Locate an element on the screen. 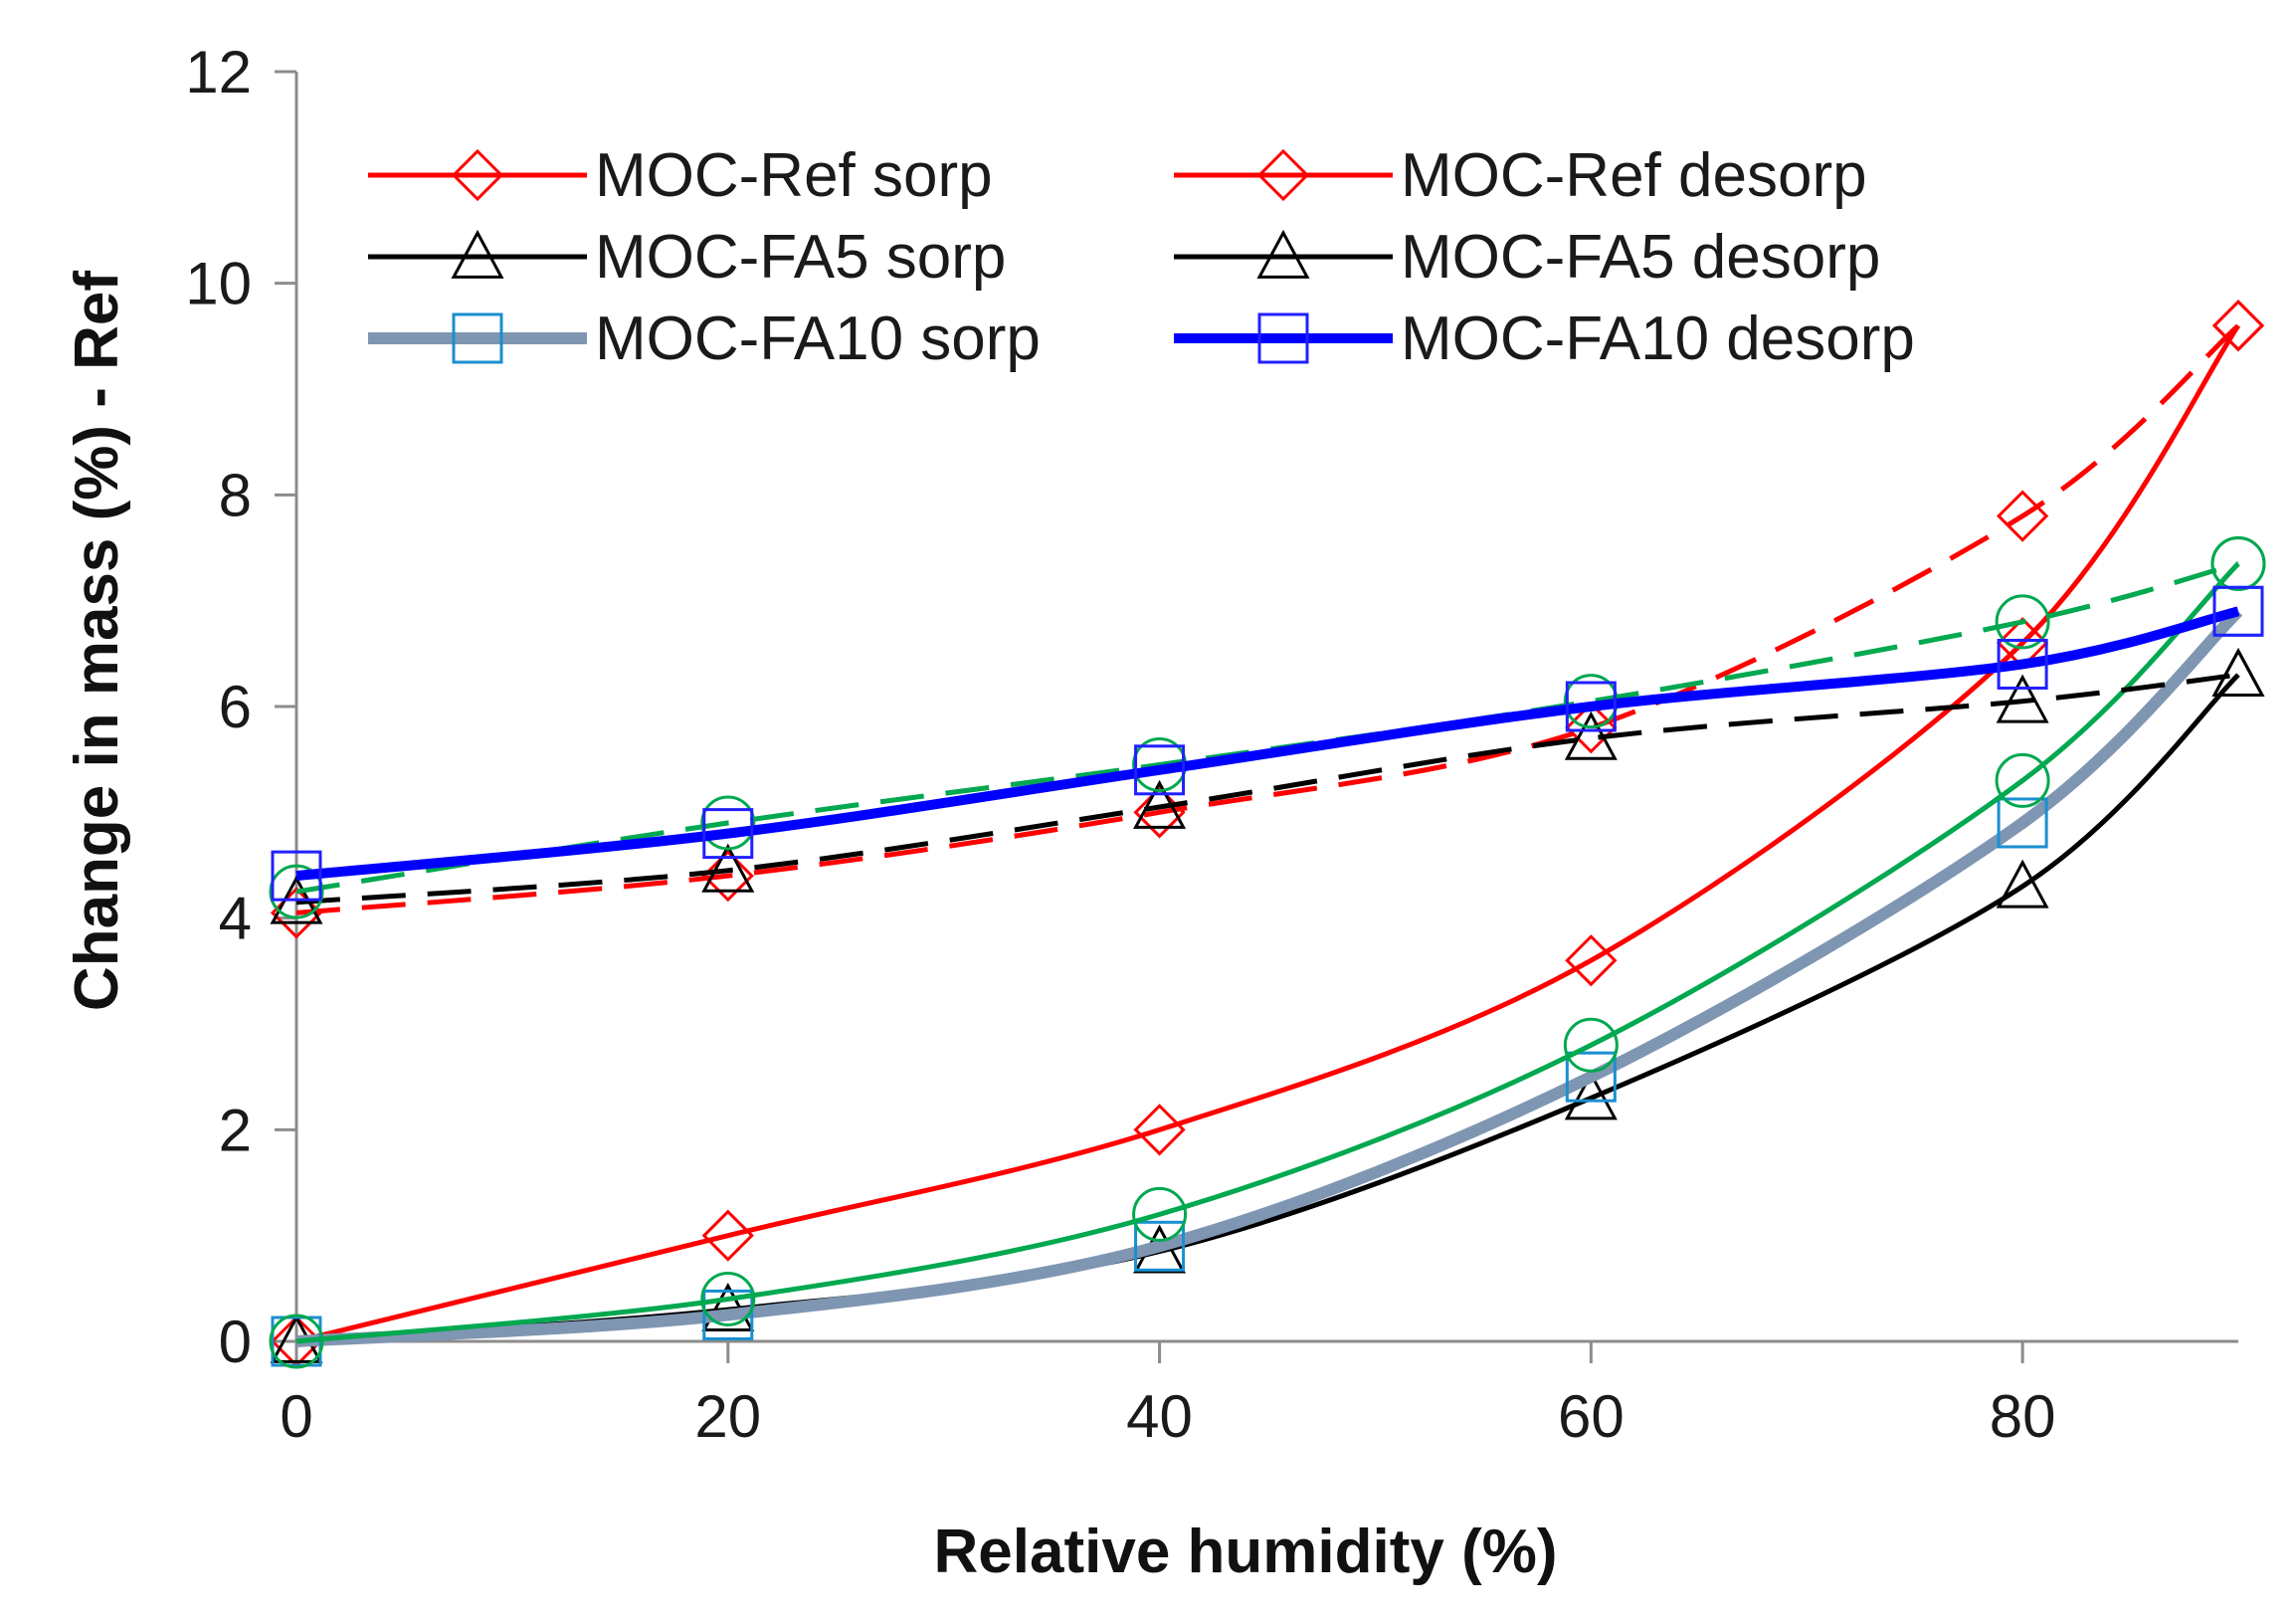 The width and height of the screenshot is (2296, 1621). legend-label: MOC-FA5 sorp is located at coordinates (801, 257).